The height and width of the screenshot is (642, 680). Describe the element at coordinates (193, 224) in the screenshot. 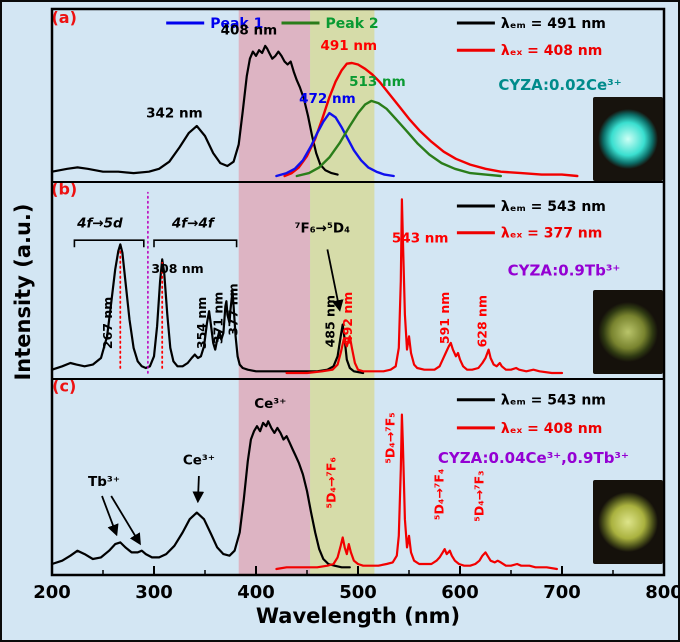

I see `annotation-text: 4f→4f` at that location.